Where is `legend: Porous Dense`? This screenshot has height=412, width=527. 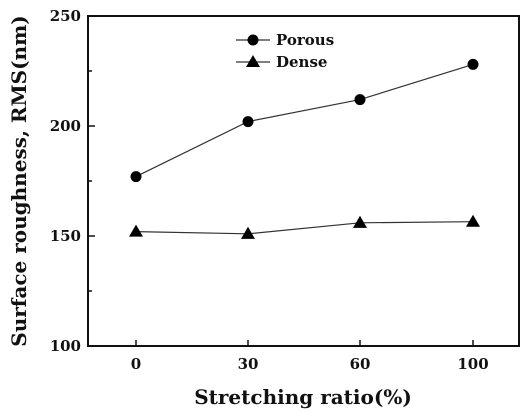
legend: Porous Dense is located at coordinates (285, 51).